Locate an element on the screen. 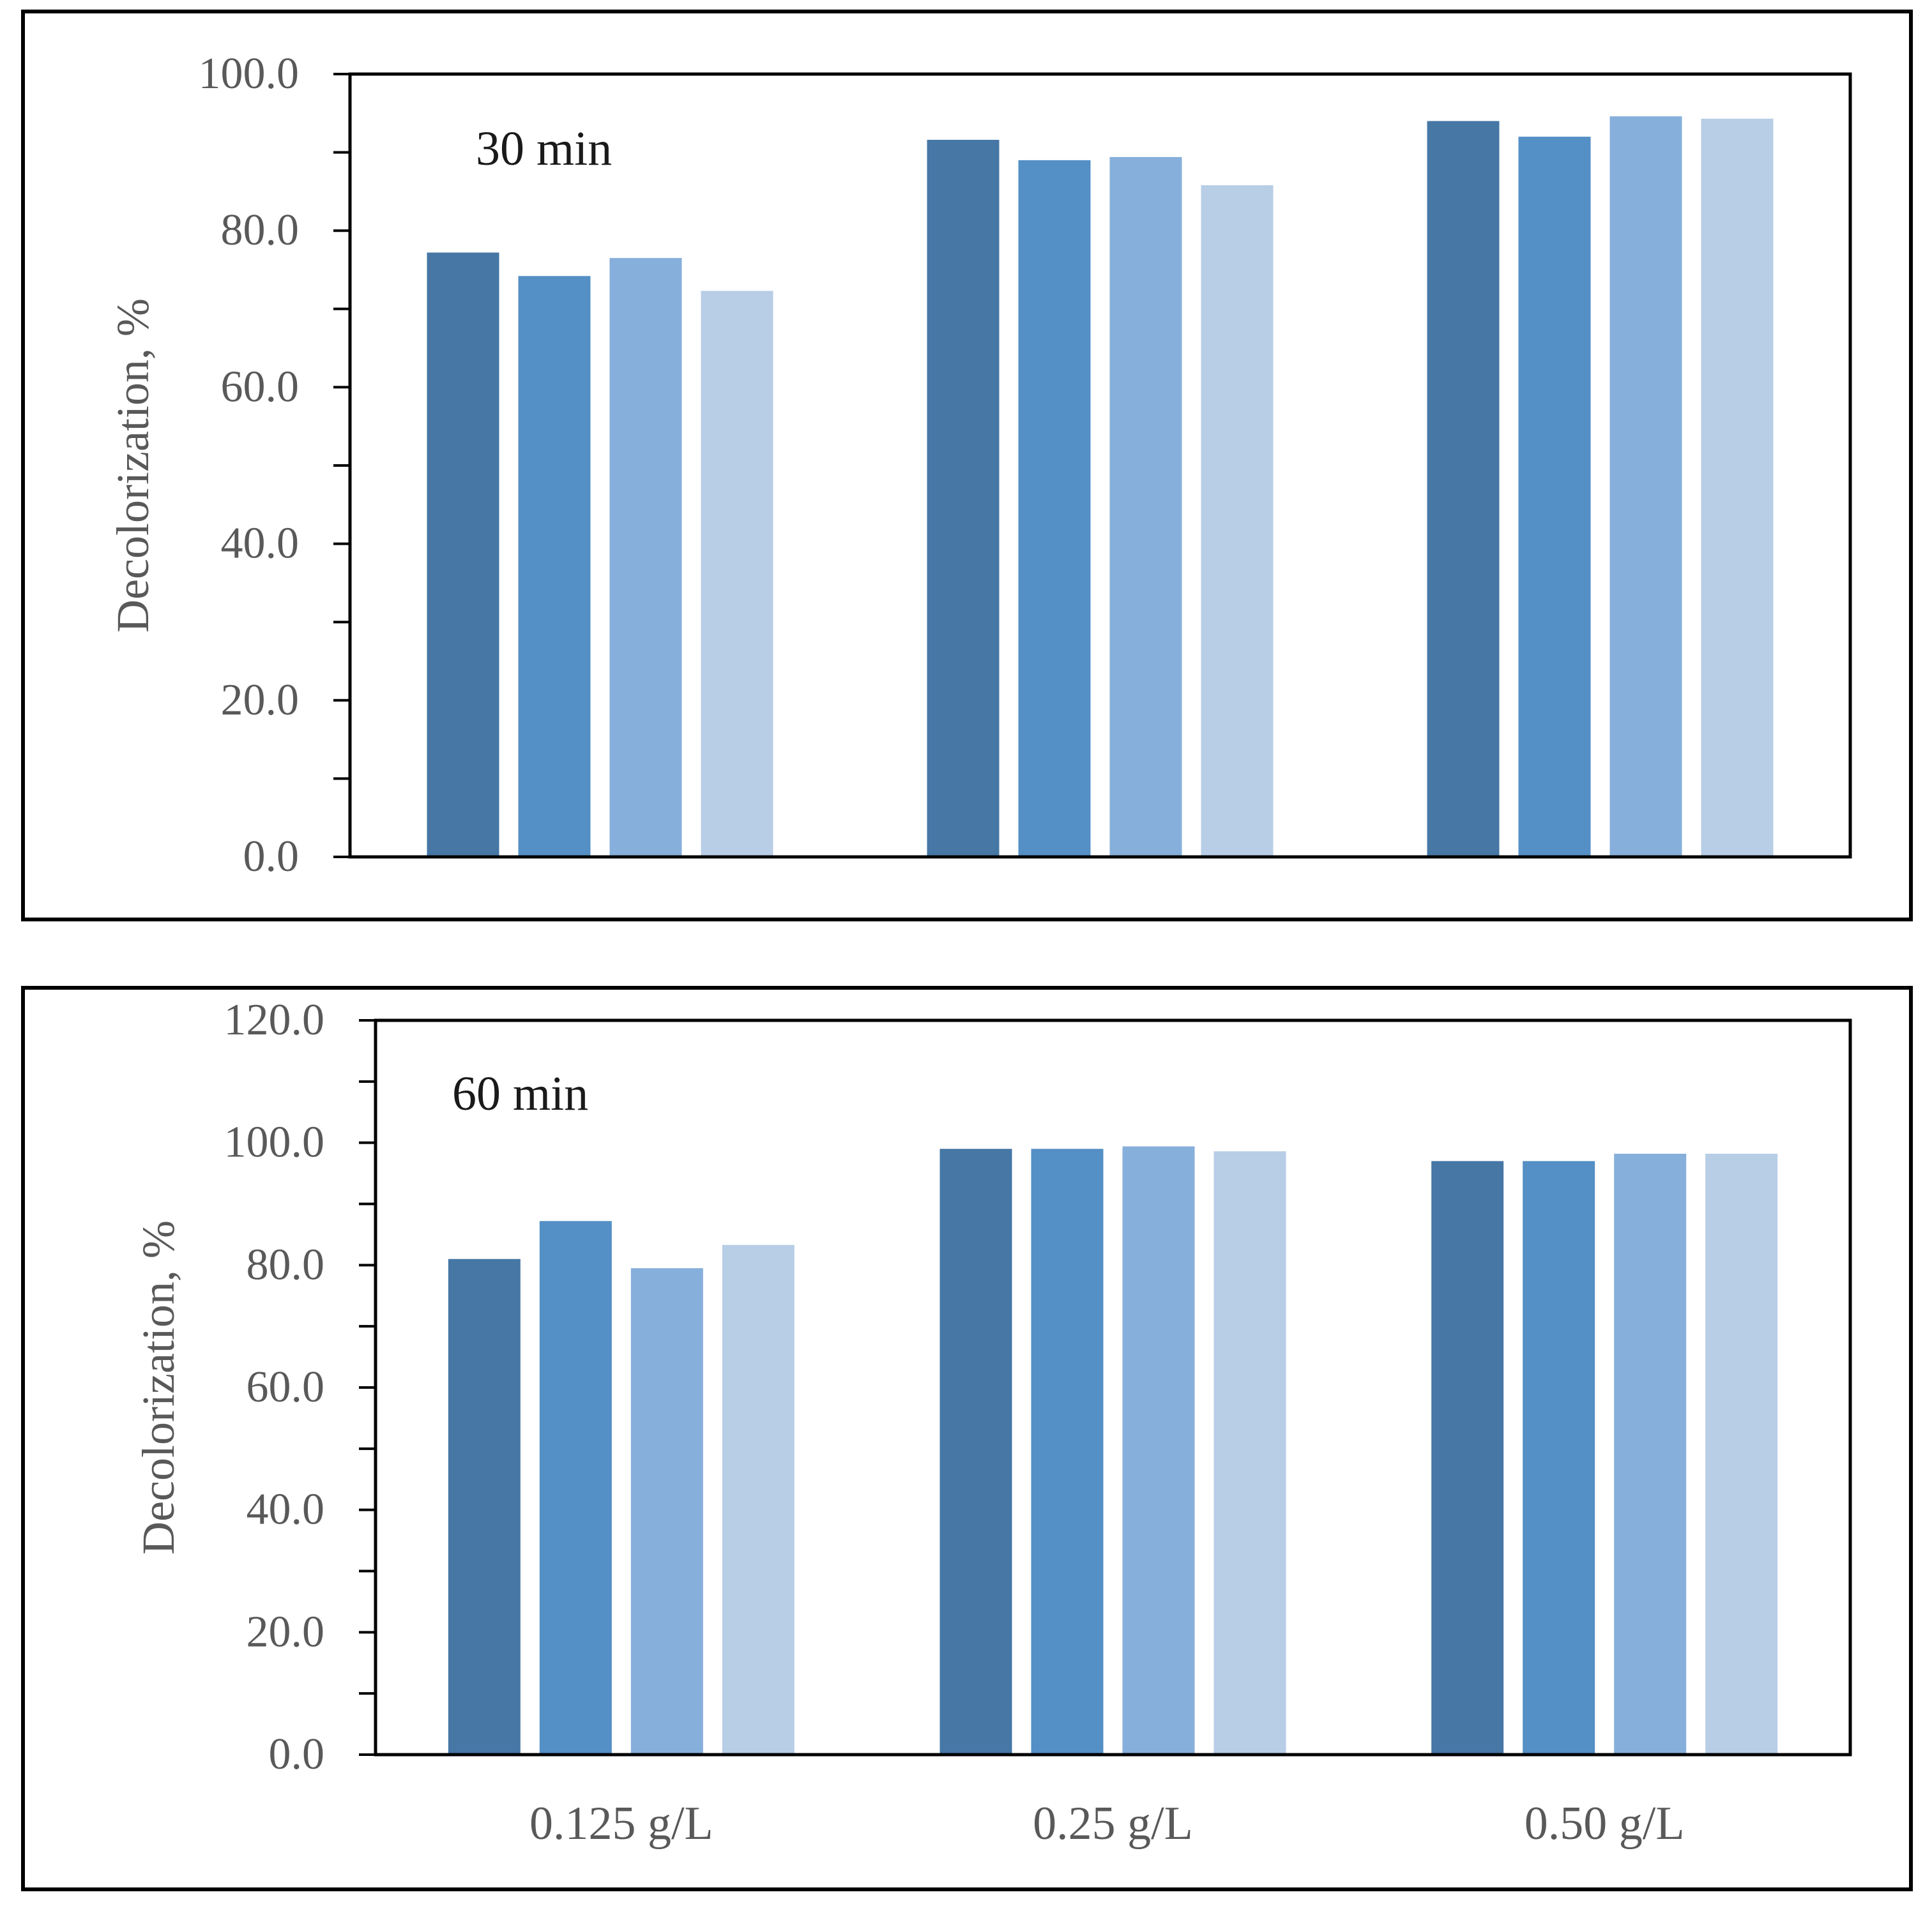 The image size is (1932, 1913). time-annotation: 60 min is located at coordinates (520, 1094).